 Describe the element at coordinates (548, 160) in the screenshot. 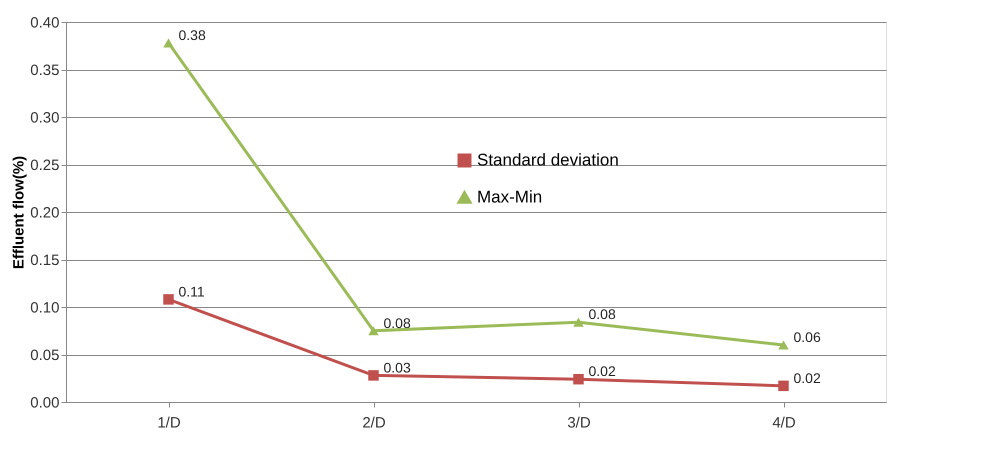

I see `legend-label: Standard deviation` at that location.